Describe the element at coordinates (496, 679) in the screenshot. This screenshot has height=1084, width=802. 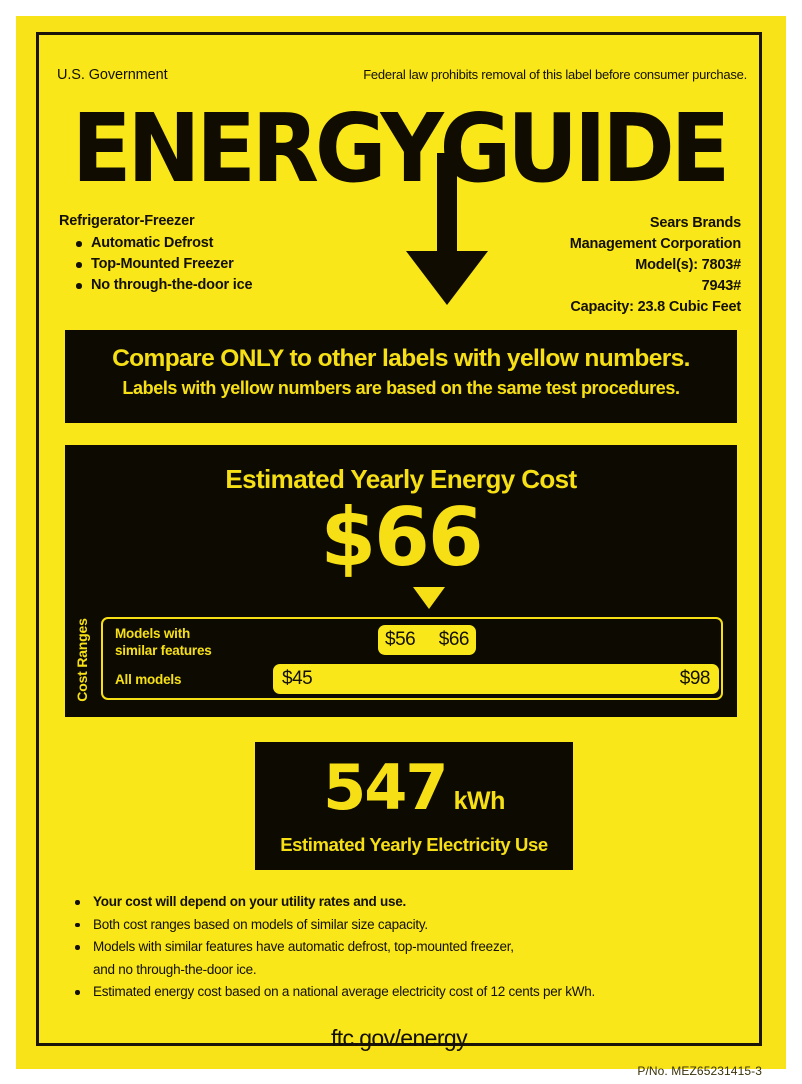
I see `range-bar-all-models: $45 $98` at that location.